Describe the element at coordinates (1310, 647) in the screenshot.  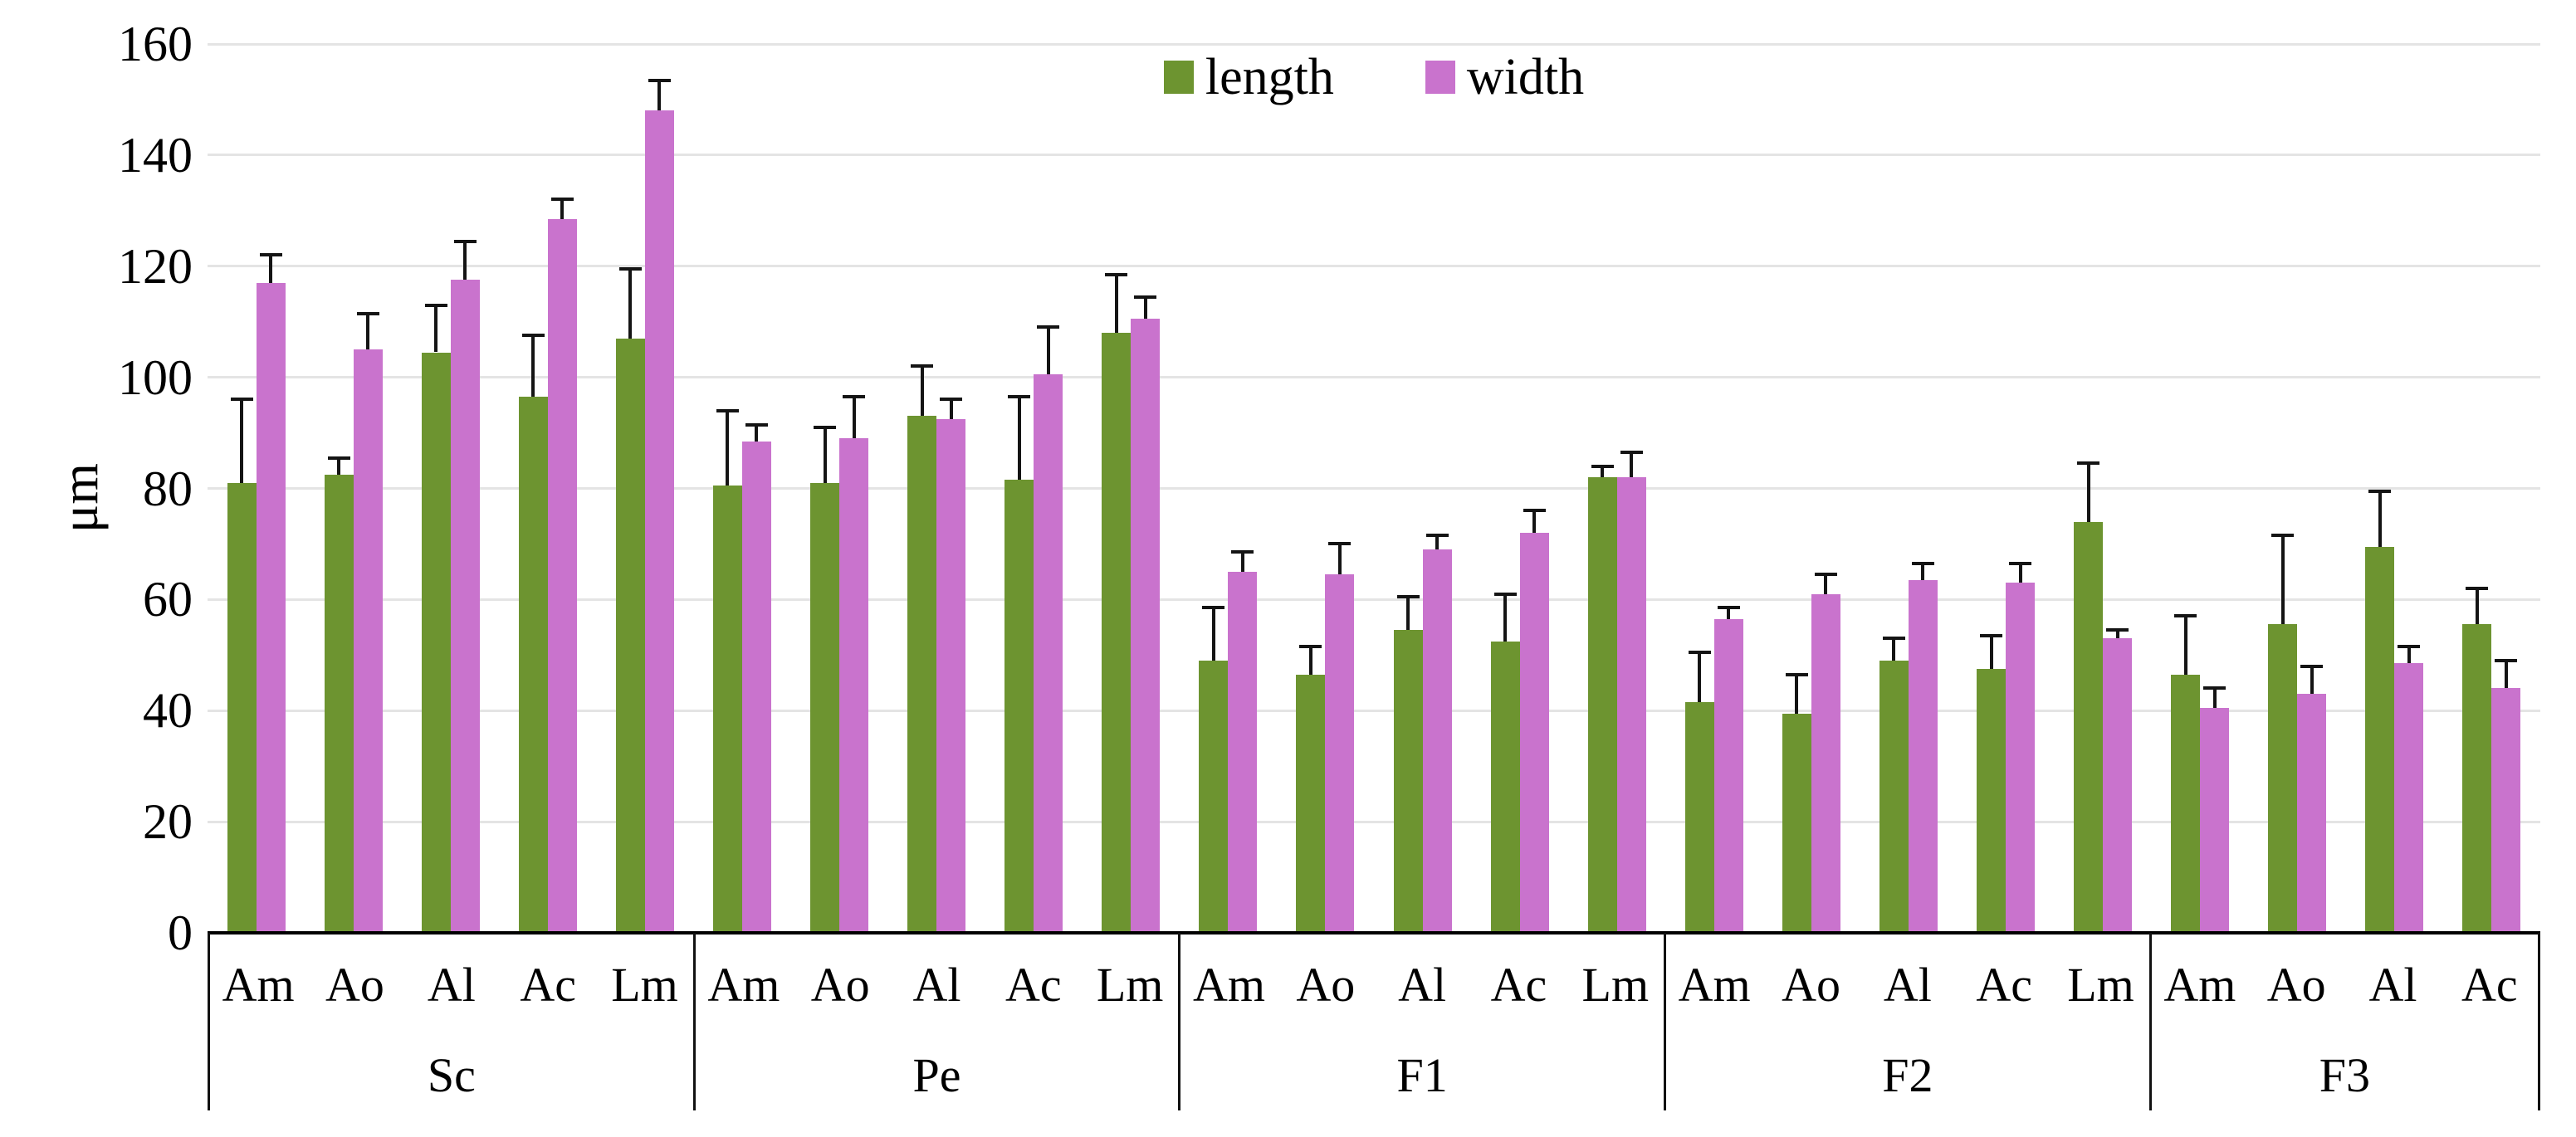
I see `error-bar-cap-F1-Ao-length` at that location.